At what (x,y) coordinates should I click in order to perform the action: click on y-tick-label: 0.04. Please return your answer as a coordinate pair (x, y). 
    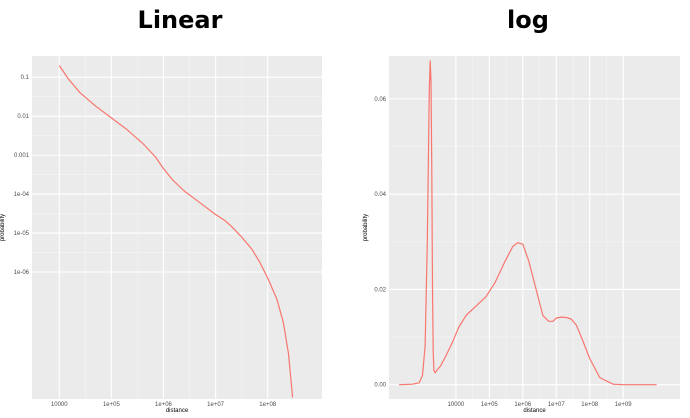
    Looking at the image, I should click on (380, 195).